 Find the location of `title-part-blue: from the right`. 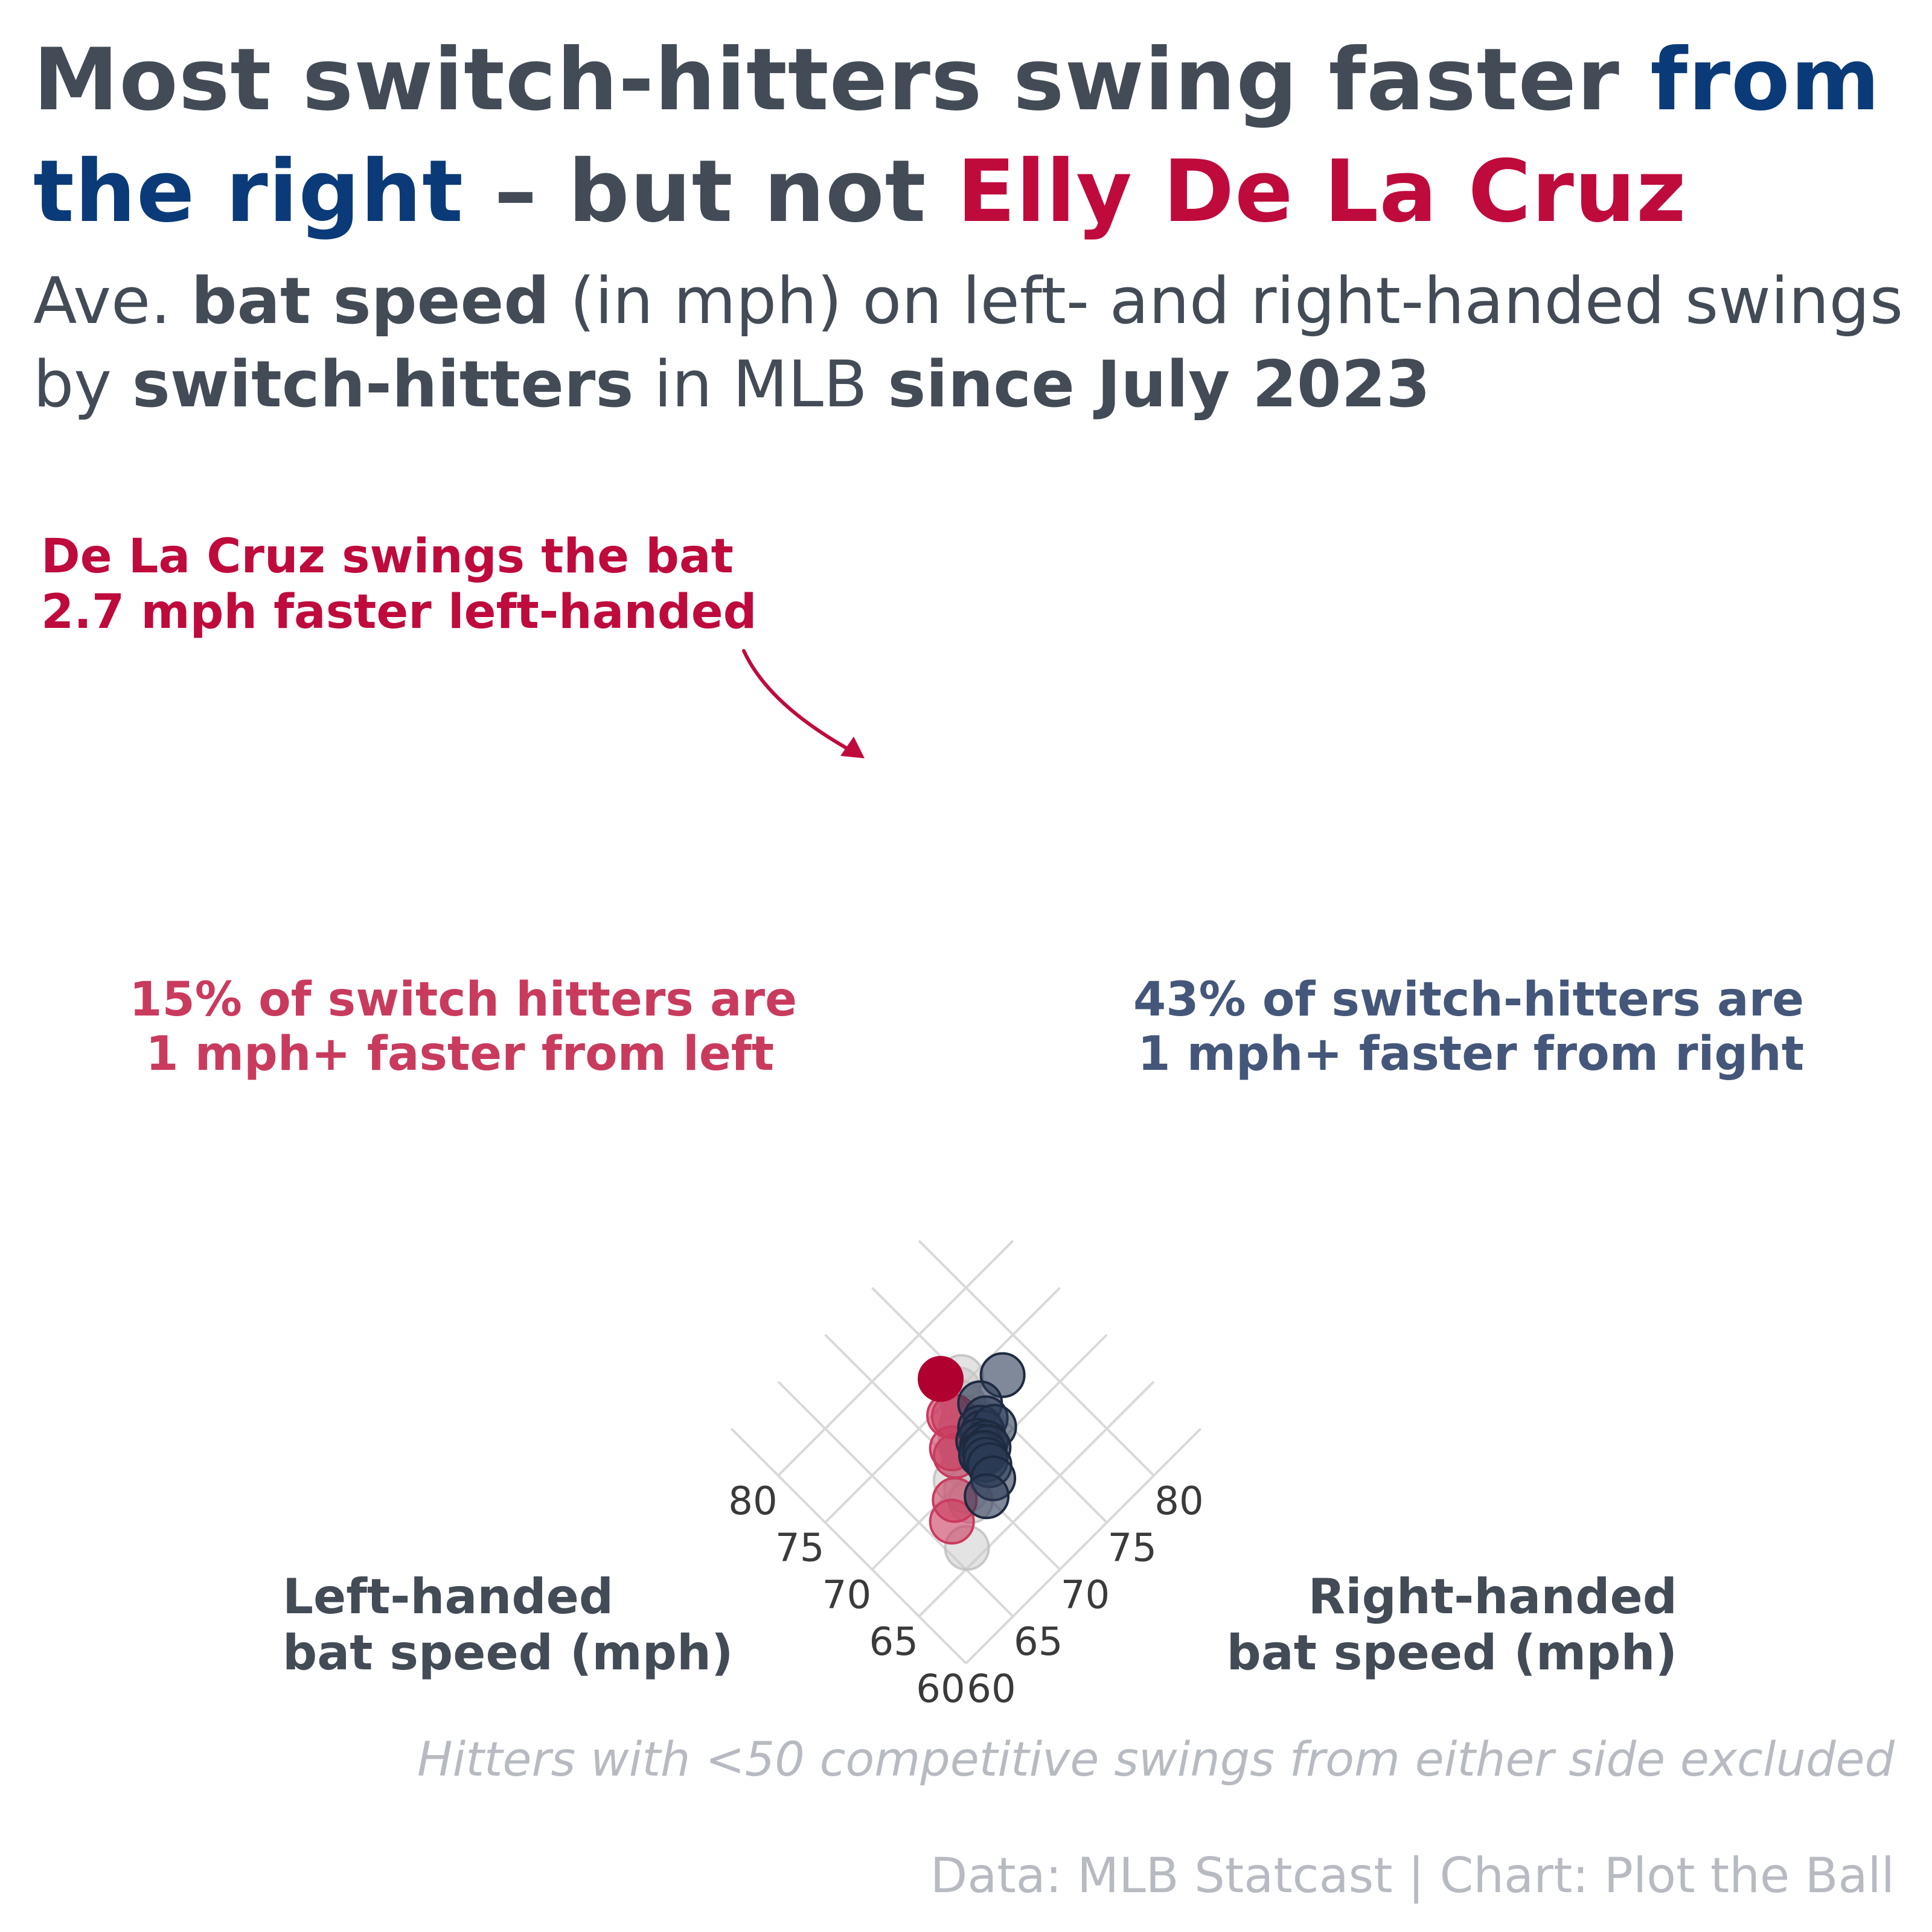

title-part-blue: from the right is located at coordinates (957, 136).